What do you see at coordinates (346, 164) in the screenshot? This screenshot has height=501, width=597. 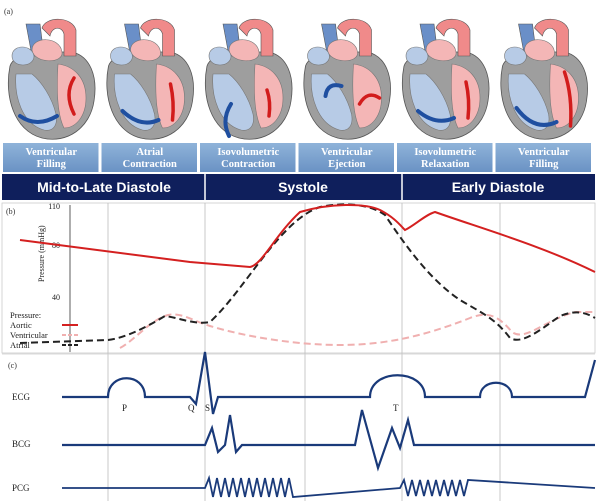 I see `stage-label-line2: Ejection` at bounding box center [346, 164].